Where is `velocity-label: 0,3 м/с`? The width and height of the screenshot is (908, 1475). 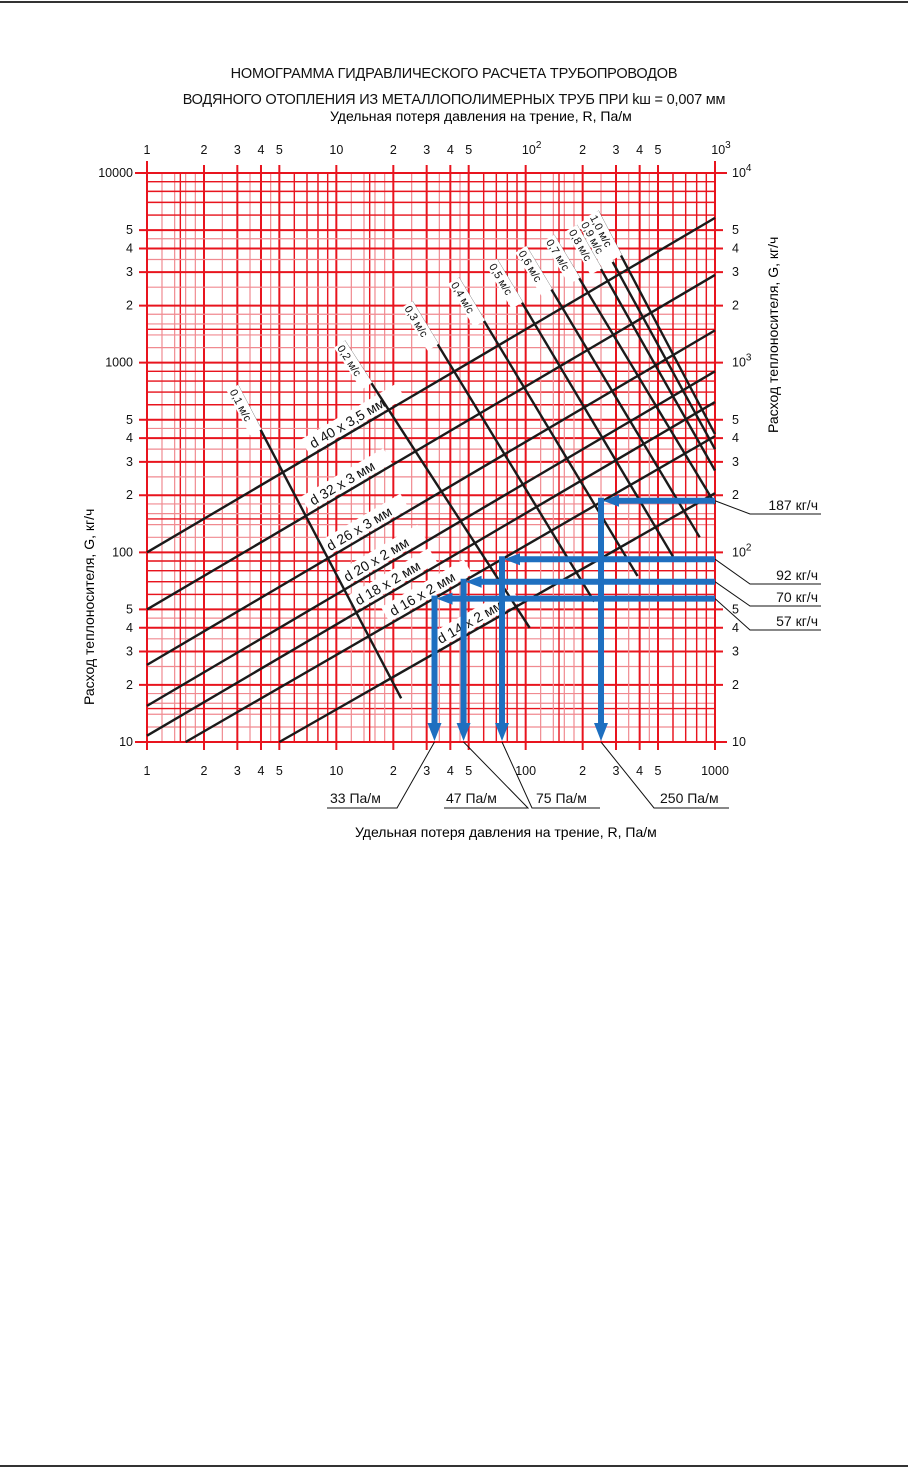 velocity-label: 0,3 м/с is located at coordinates (420, 326).